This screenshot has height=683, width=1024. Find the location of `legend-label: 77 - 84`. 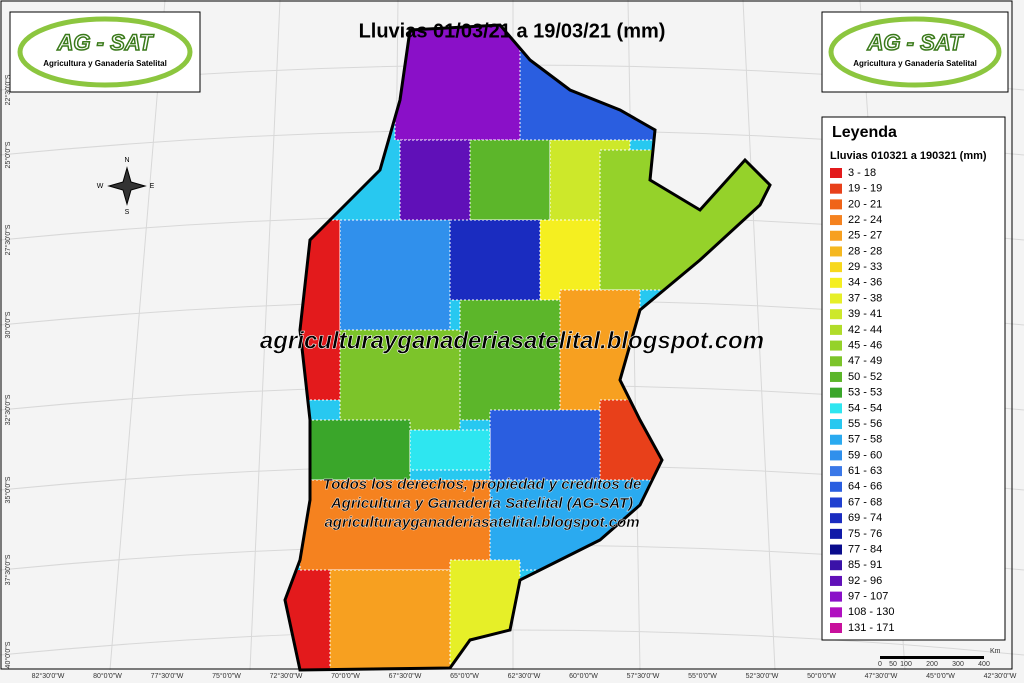

legend-label: 77 - 84 is located at coordinates (865, 549).